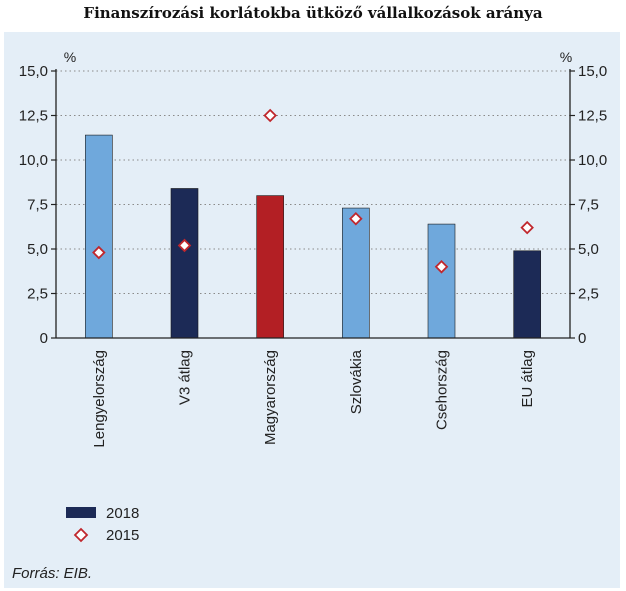 The width and height of the screenshot is (626, 591). I want to click on y-tick-label-left: 0, so click(44, 338).